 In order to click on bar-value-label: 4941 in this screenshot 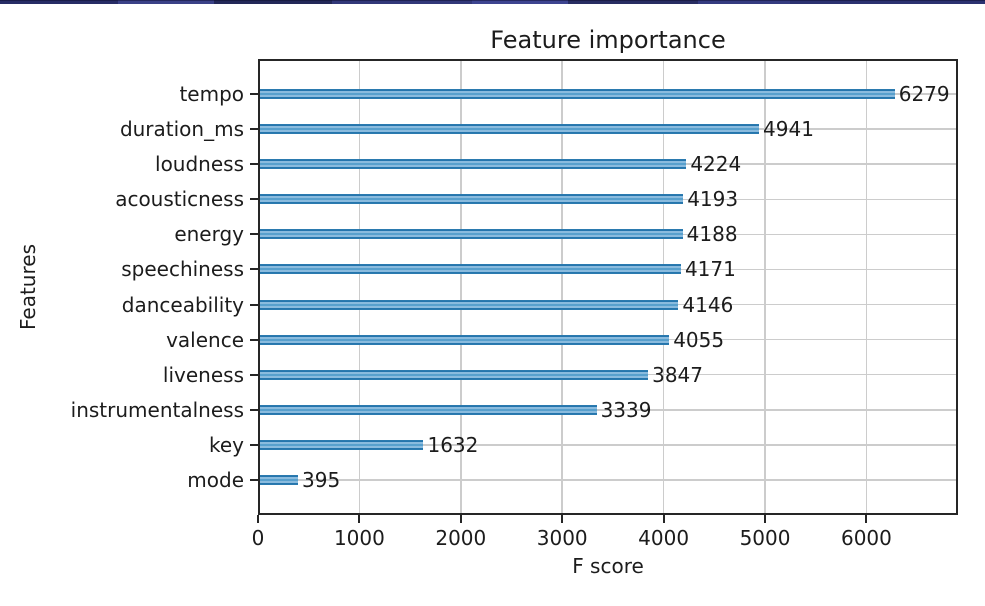, I will do `click(788, 129)`.